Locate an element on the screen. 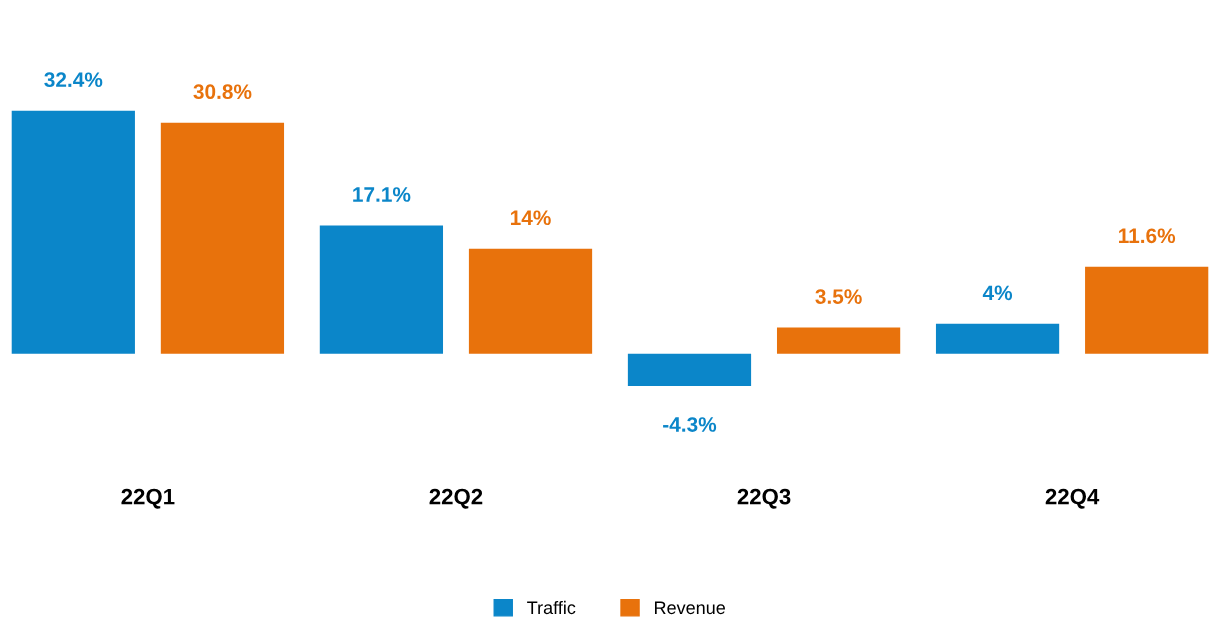 This screenshot has width=1220, height=635. data-label: 14% is located at coordinates (530, 218).